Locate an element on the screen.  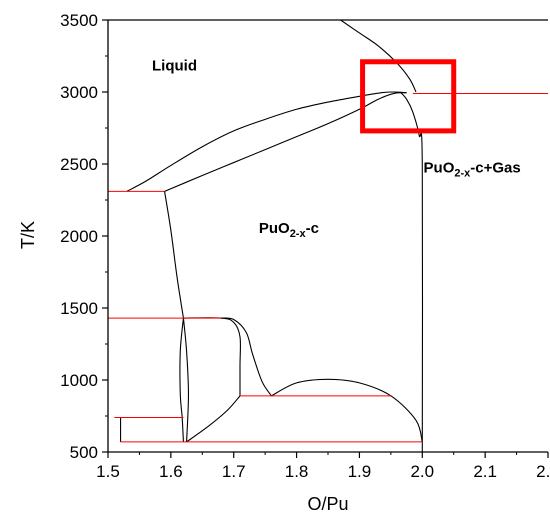
y-tick-label: 500 is located at coordinates (84, 452).